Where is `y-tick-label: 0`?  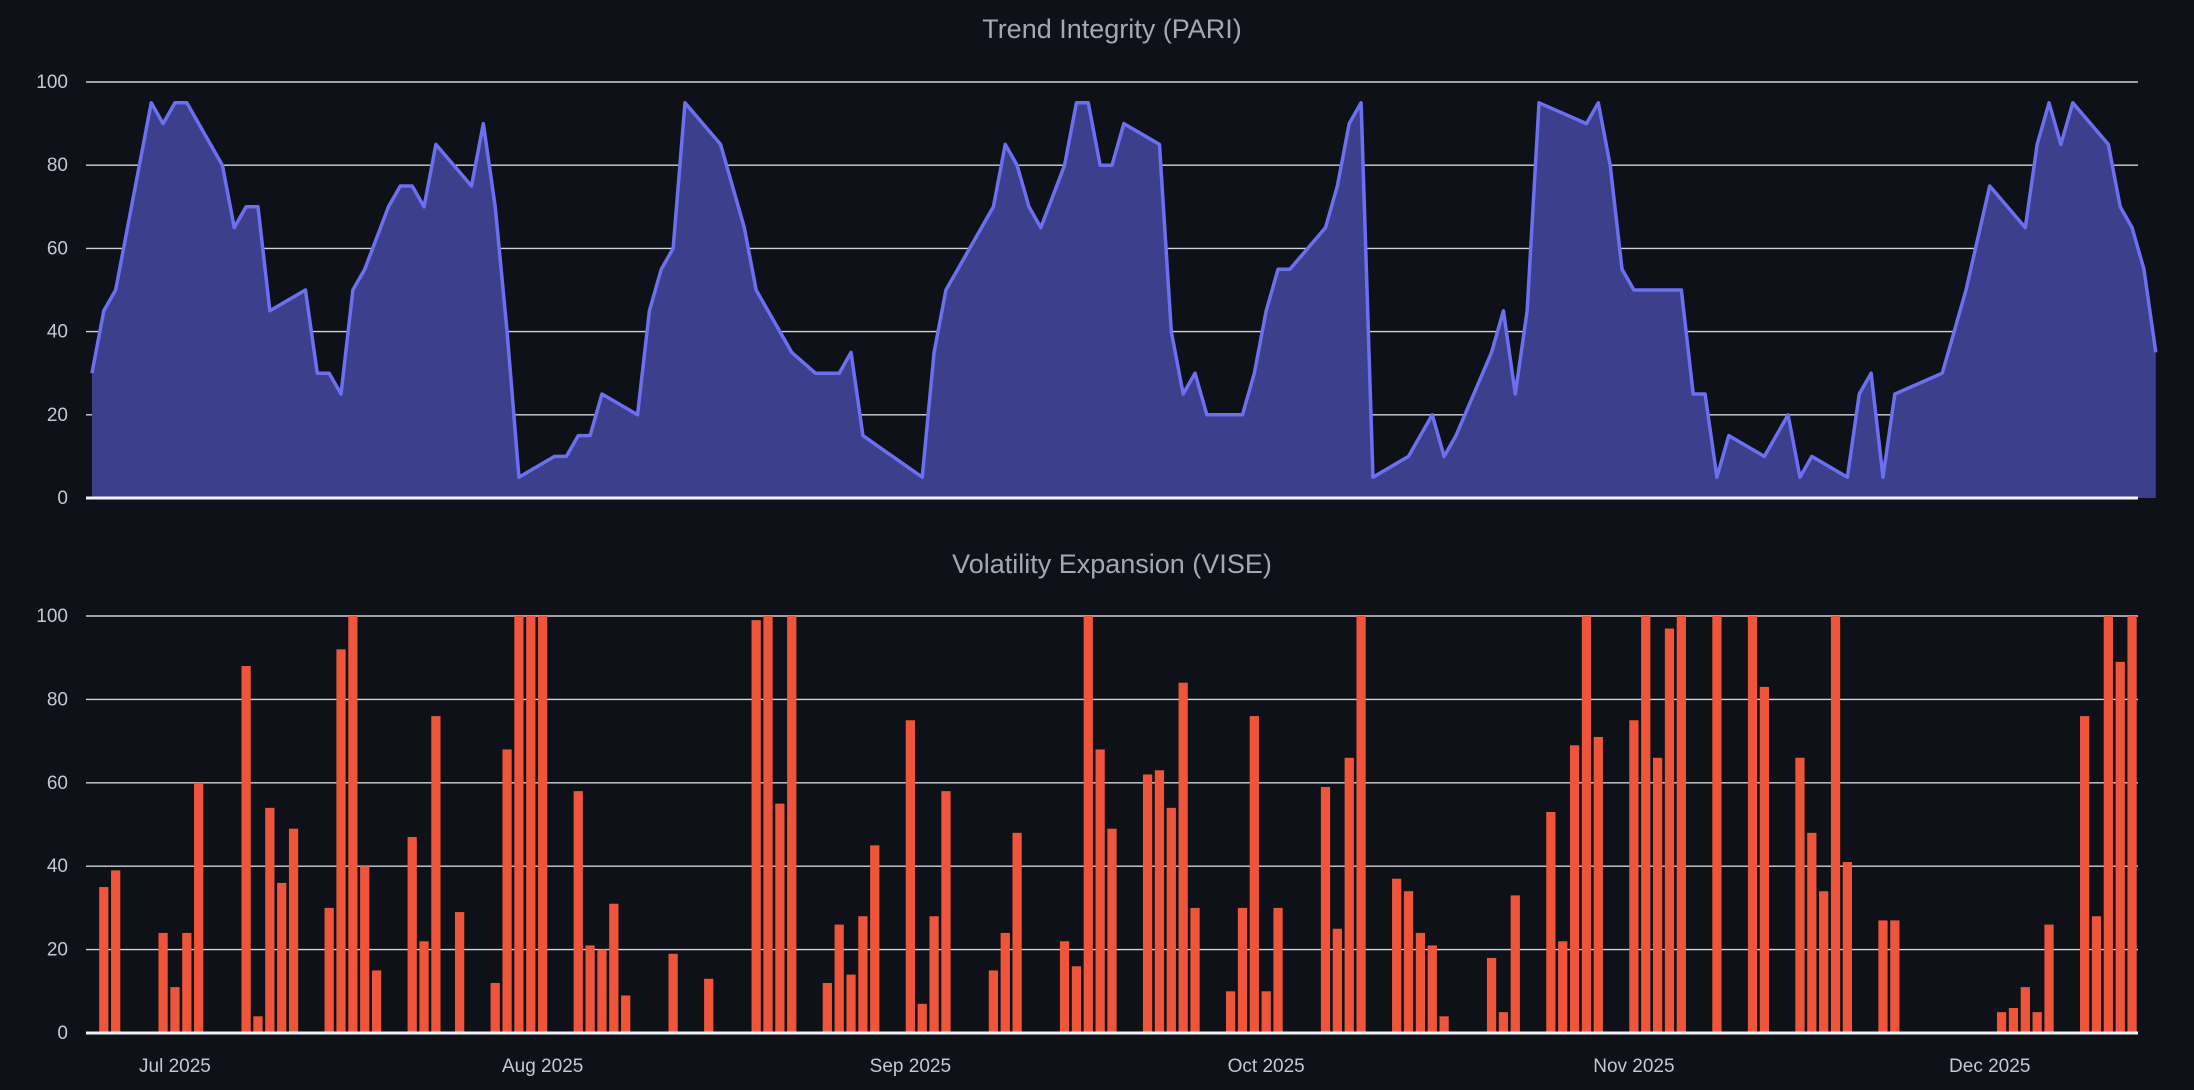 y-tick-label: 0 is located at coordinates (62, 1033).